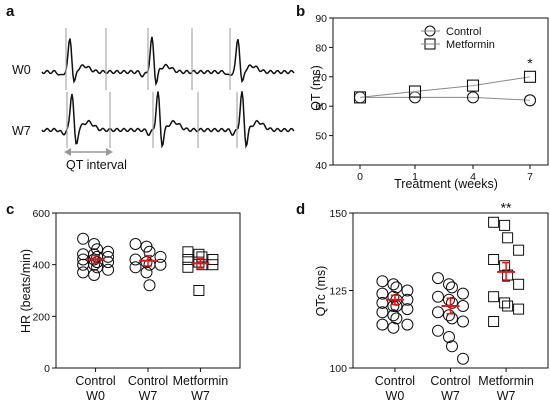 The width and height of the screenshot is (550, 402). Describe the element at coordinates (321, 48) in the screenshot. I see `y-tick-label-b: 80` at that location.